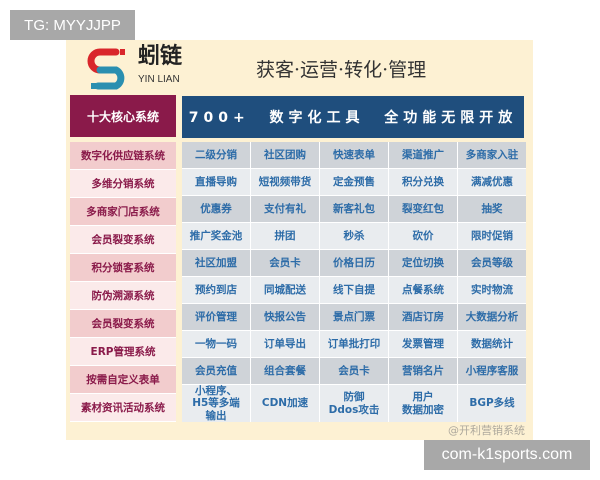  What do you see at coordinates (492, 263) in the screenshot?
I see `tool-cell: 会员等级` at bounding box center [492, 263].